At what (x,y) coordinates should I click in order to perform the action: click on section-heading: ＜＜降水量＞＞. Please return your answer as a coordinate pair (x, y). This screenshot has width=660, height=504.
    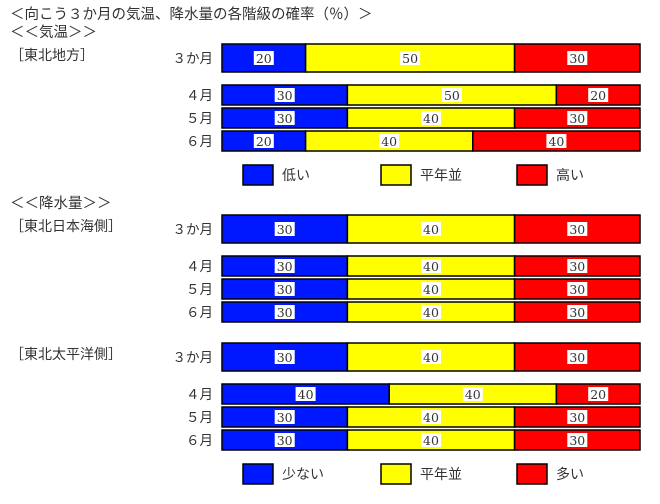
    Looking at the image, I should click on (61, 203).